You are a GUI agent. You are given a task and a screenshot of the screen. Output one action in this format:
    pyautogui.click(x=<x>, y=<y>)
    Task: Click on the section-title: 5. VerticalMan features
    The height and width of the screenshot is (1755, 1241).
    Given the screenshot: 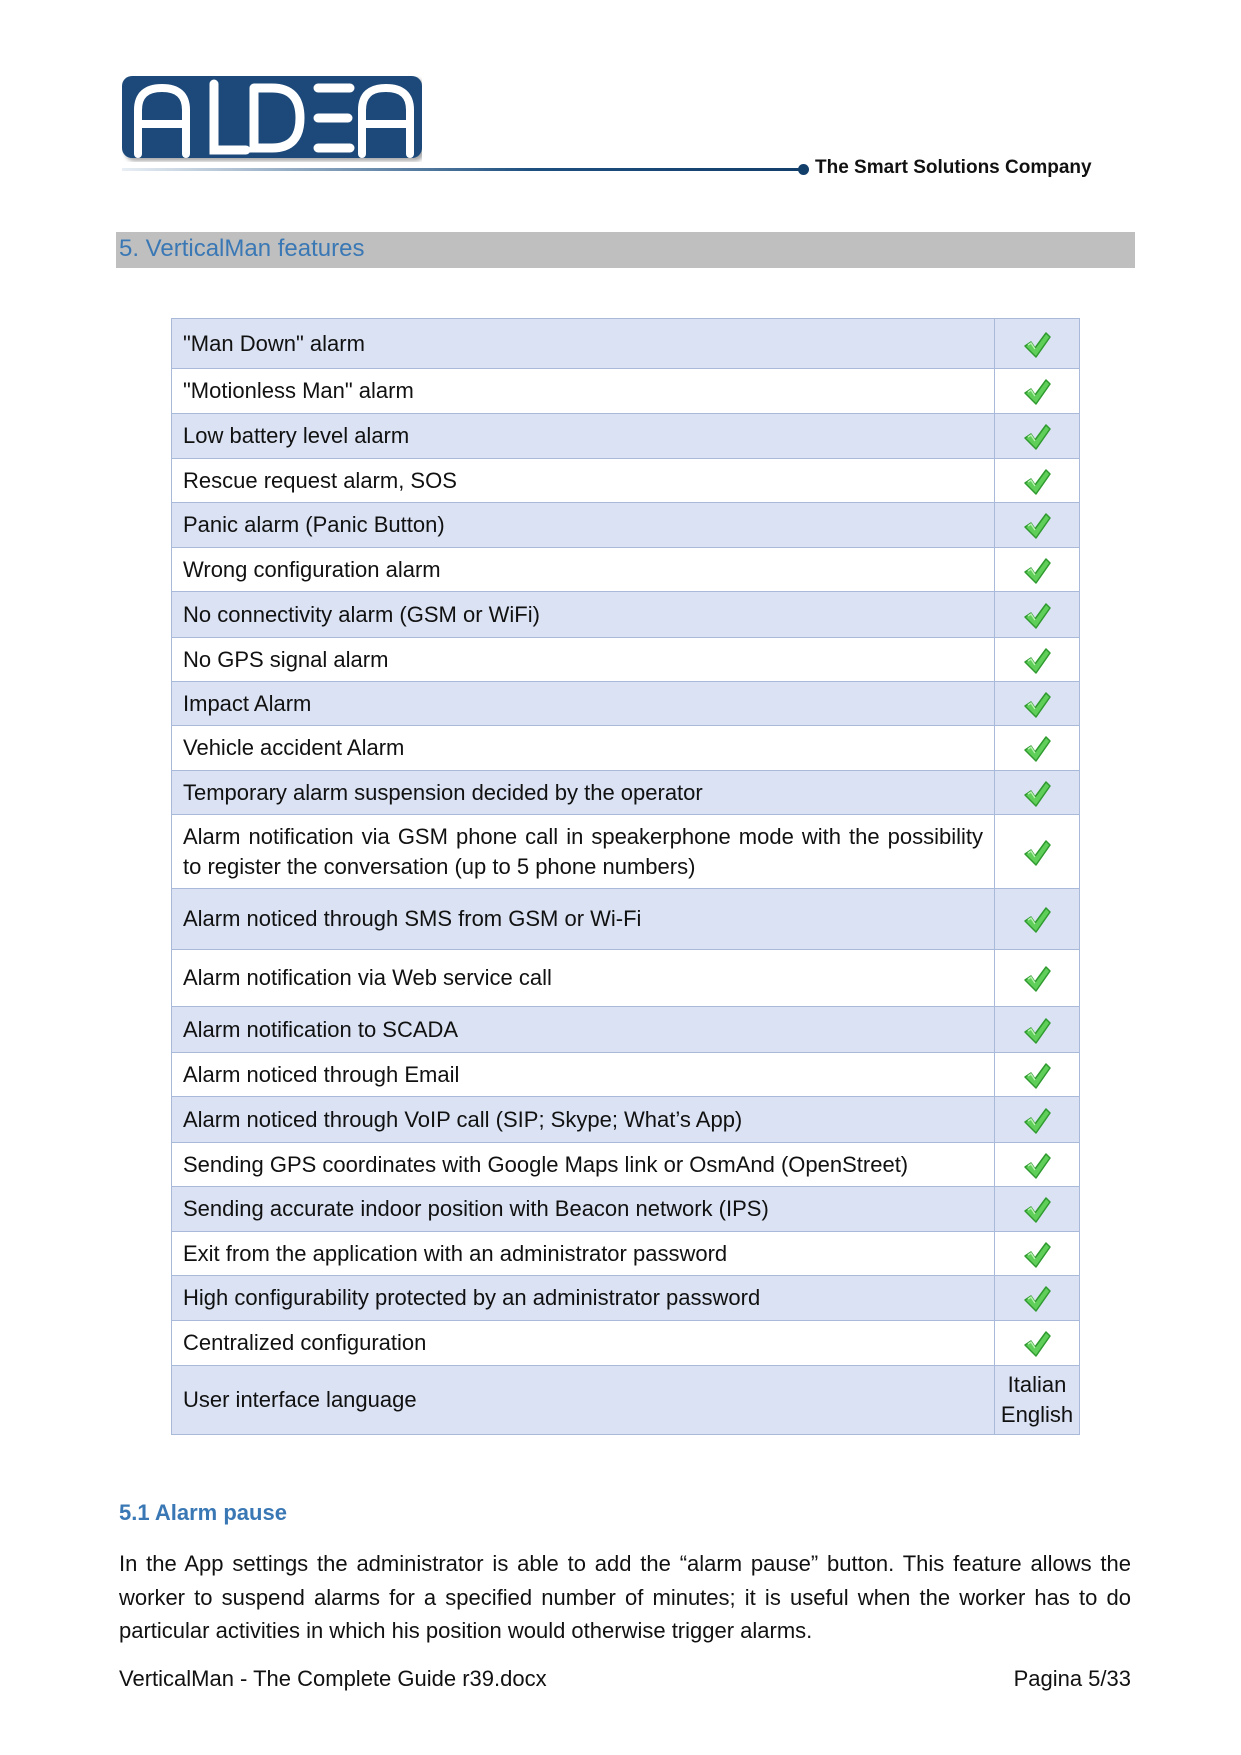 What is the action you would take?
    pyautogui.click(x=242, y=248)
    